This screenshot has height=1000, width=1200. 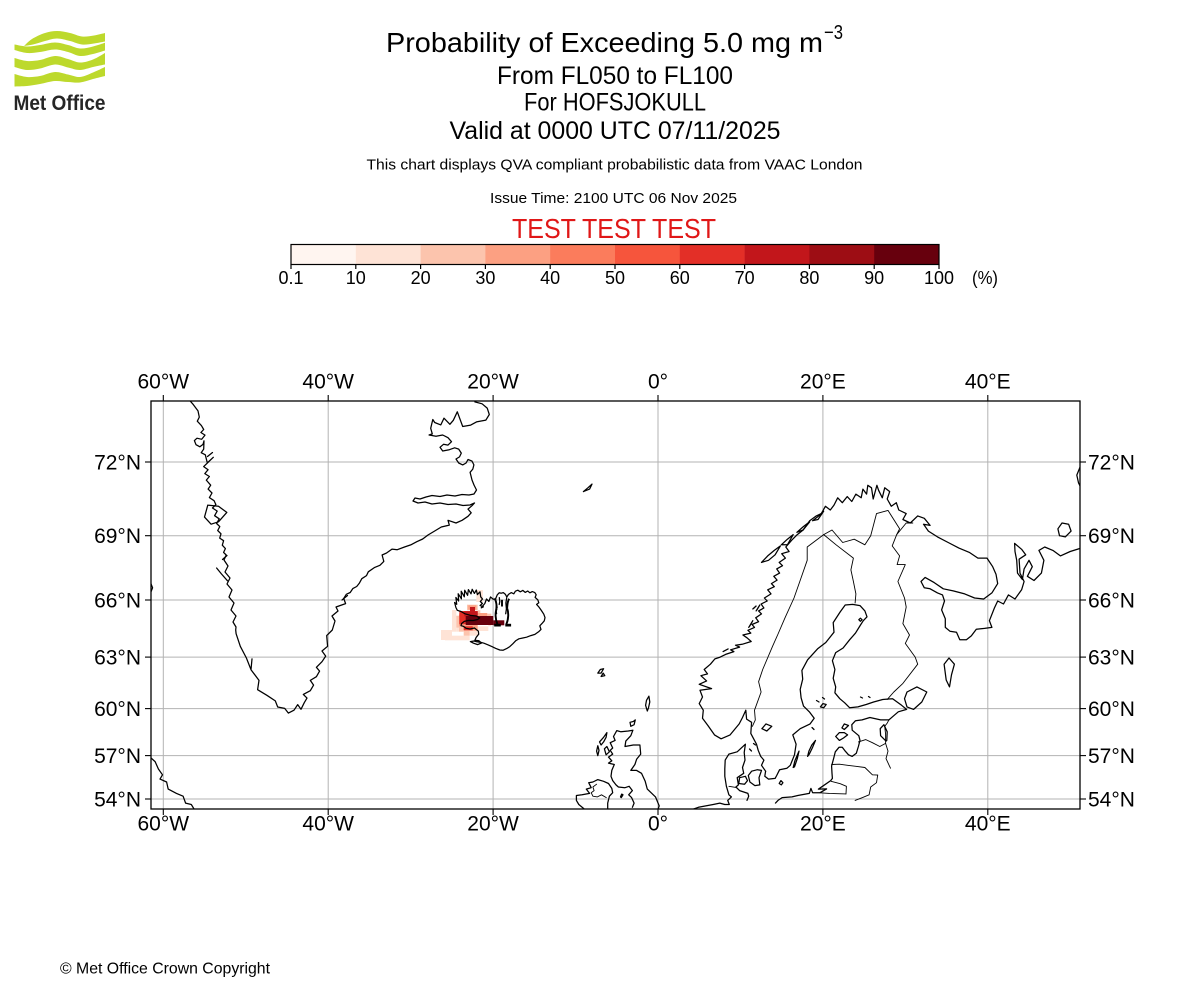 I want to click on svg-text: 10, so click(x=356, y=278).